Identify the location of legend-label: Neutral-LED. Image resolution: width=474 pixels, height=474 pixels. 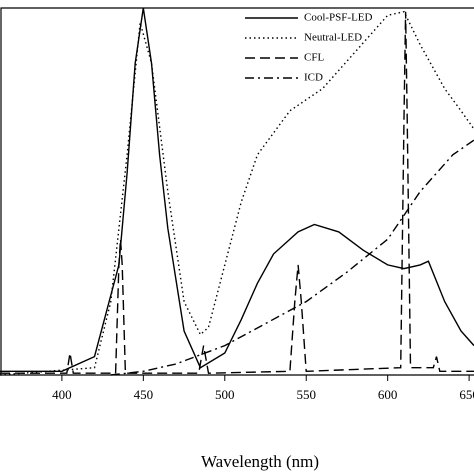
(333, 38).